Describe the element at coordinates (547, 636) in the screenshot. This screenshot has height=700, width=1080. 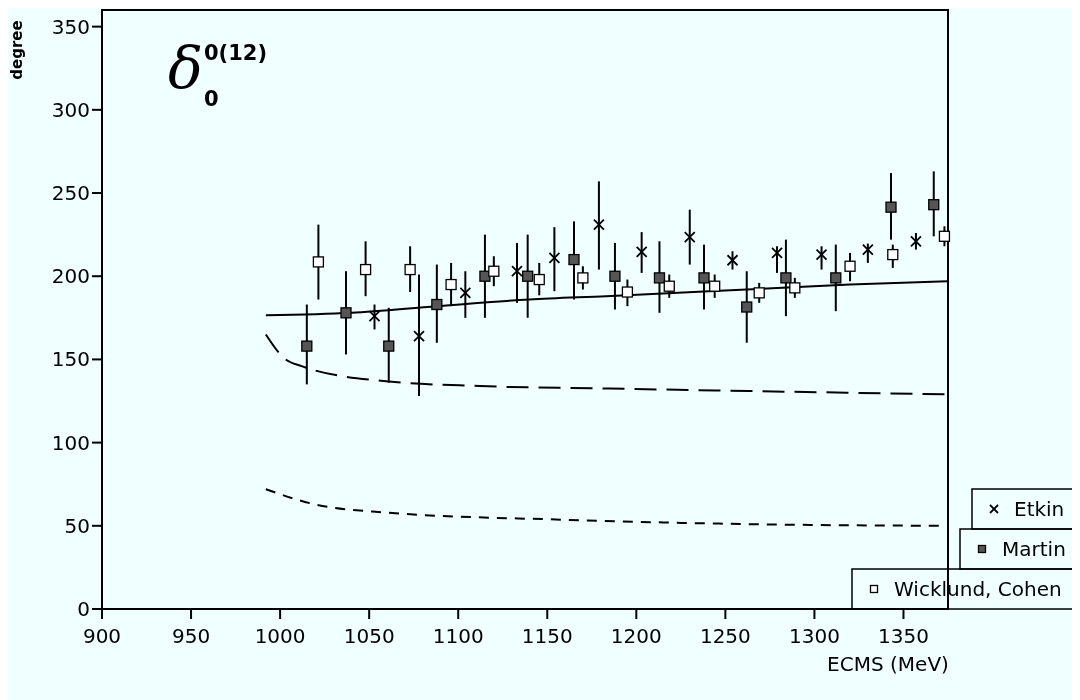
I see `x-tick-label: 1150` at that location.